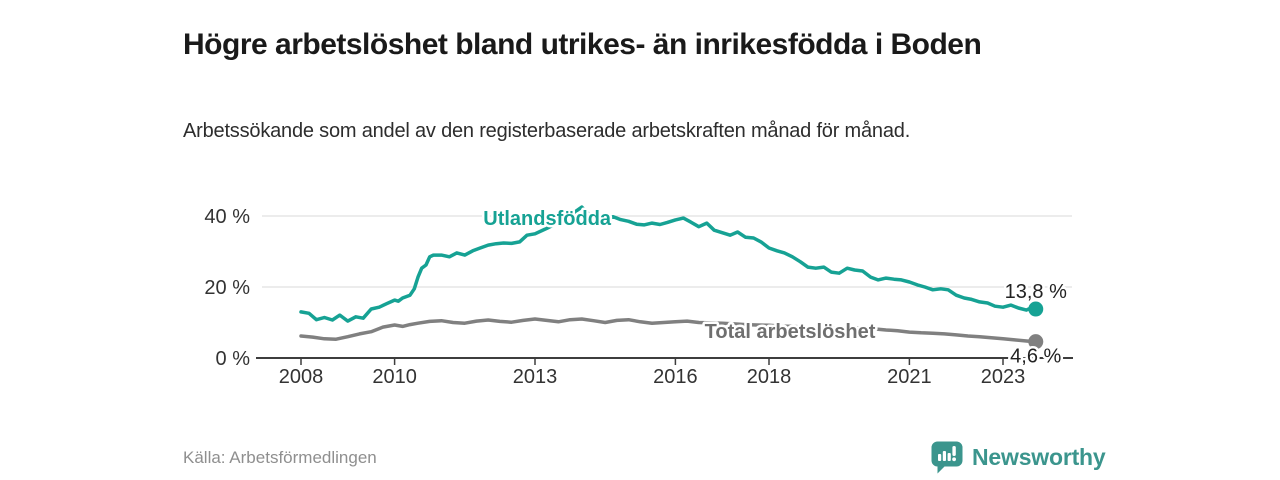  Describe the element at coordinates (547, 219) in the screenshot. I see `series-label-utlandsfodda: Utlandsfödda` at that location.